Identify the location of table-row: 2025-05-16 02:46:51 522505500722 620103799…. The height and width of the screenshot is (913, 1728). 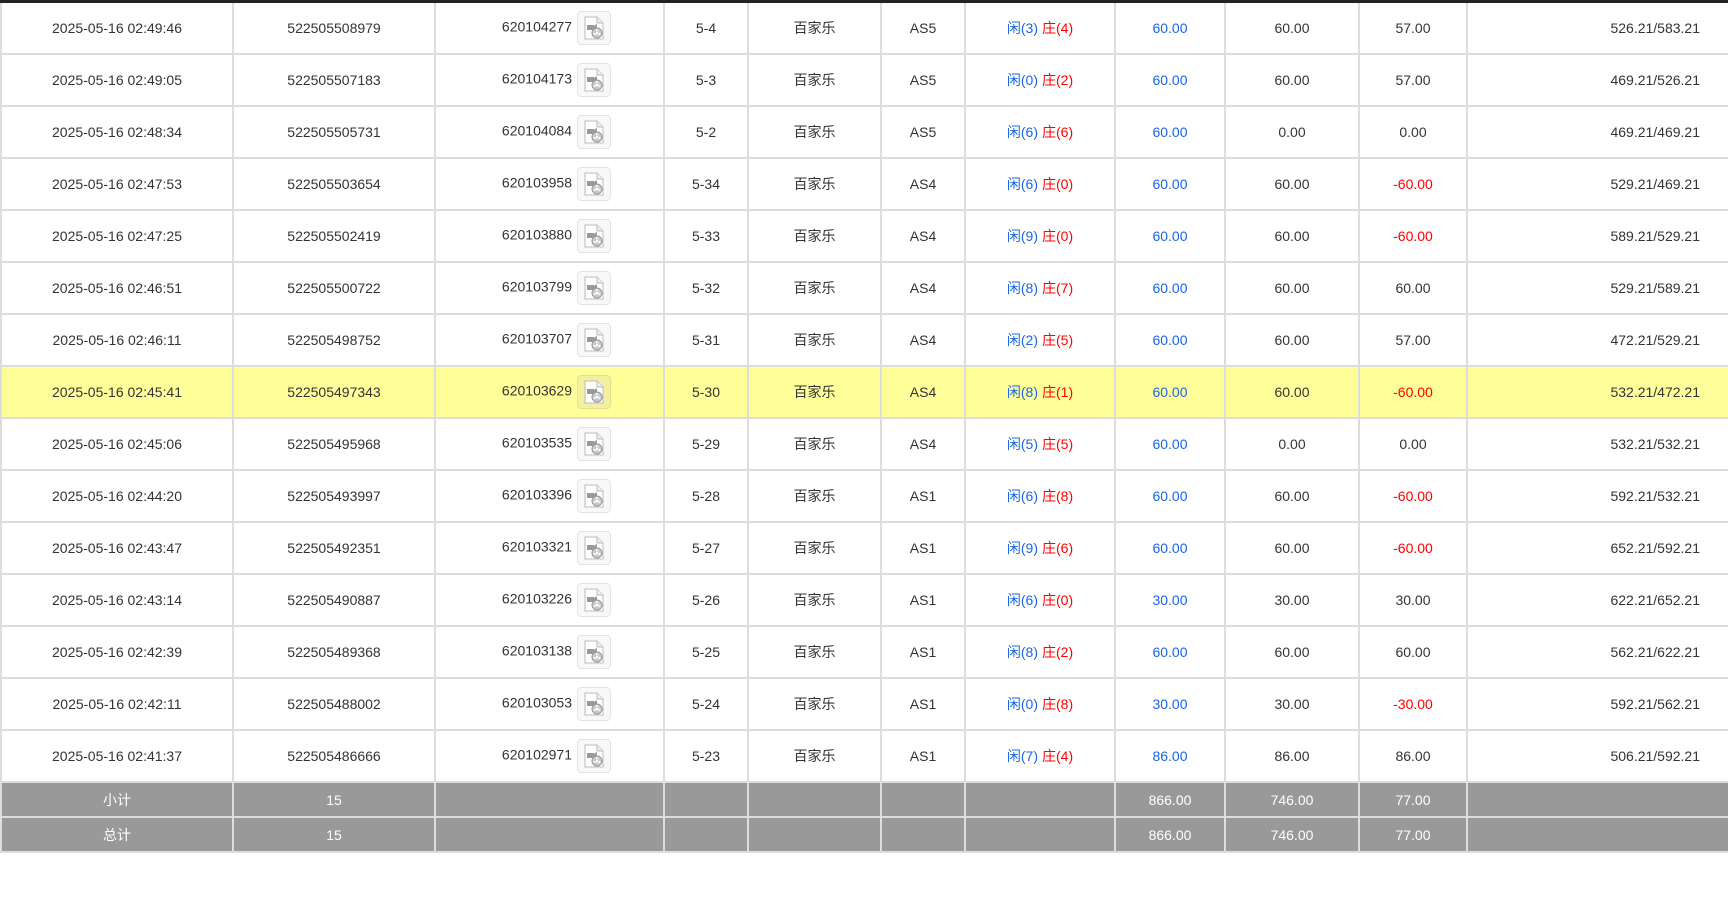
(864, 288).